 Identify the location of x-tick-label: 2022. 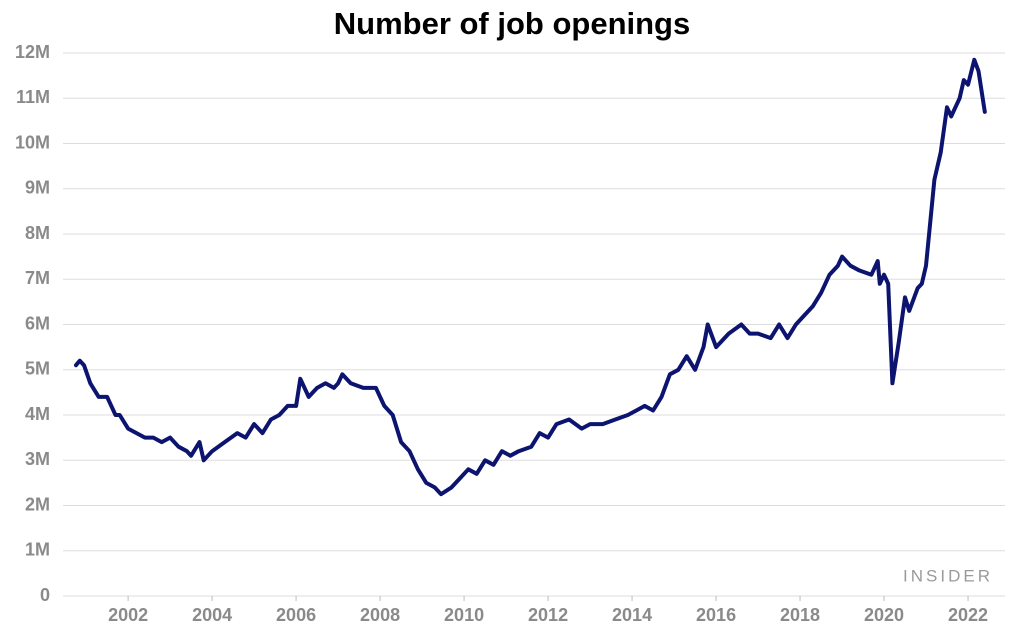
(968, 615).